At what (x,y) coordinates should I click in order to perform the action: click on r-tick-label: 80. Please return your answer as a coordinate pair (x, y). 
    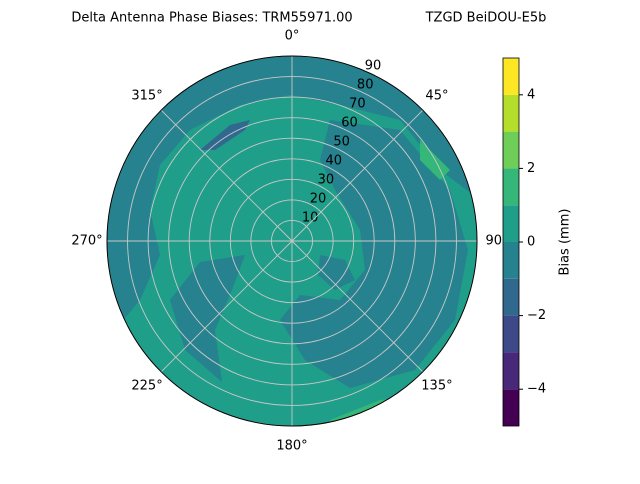
    Looking at the image, I should click on (365, 85).